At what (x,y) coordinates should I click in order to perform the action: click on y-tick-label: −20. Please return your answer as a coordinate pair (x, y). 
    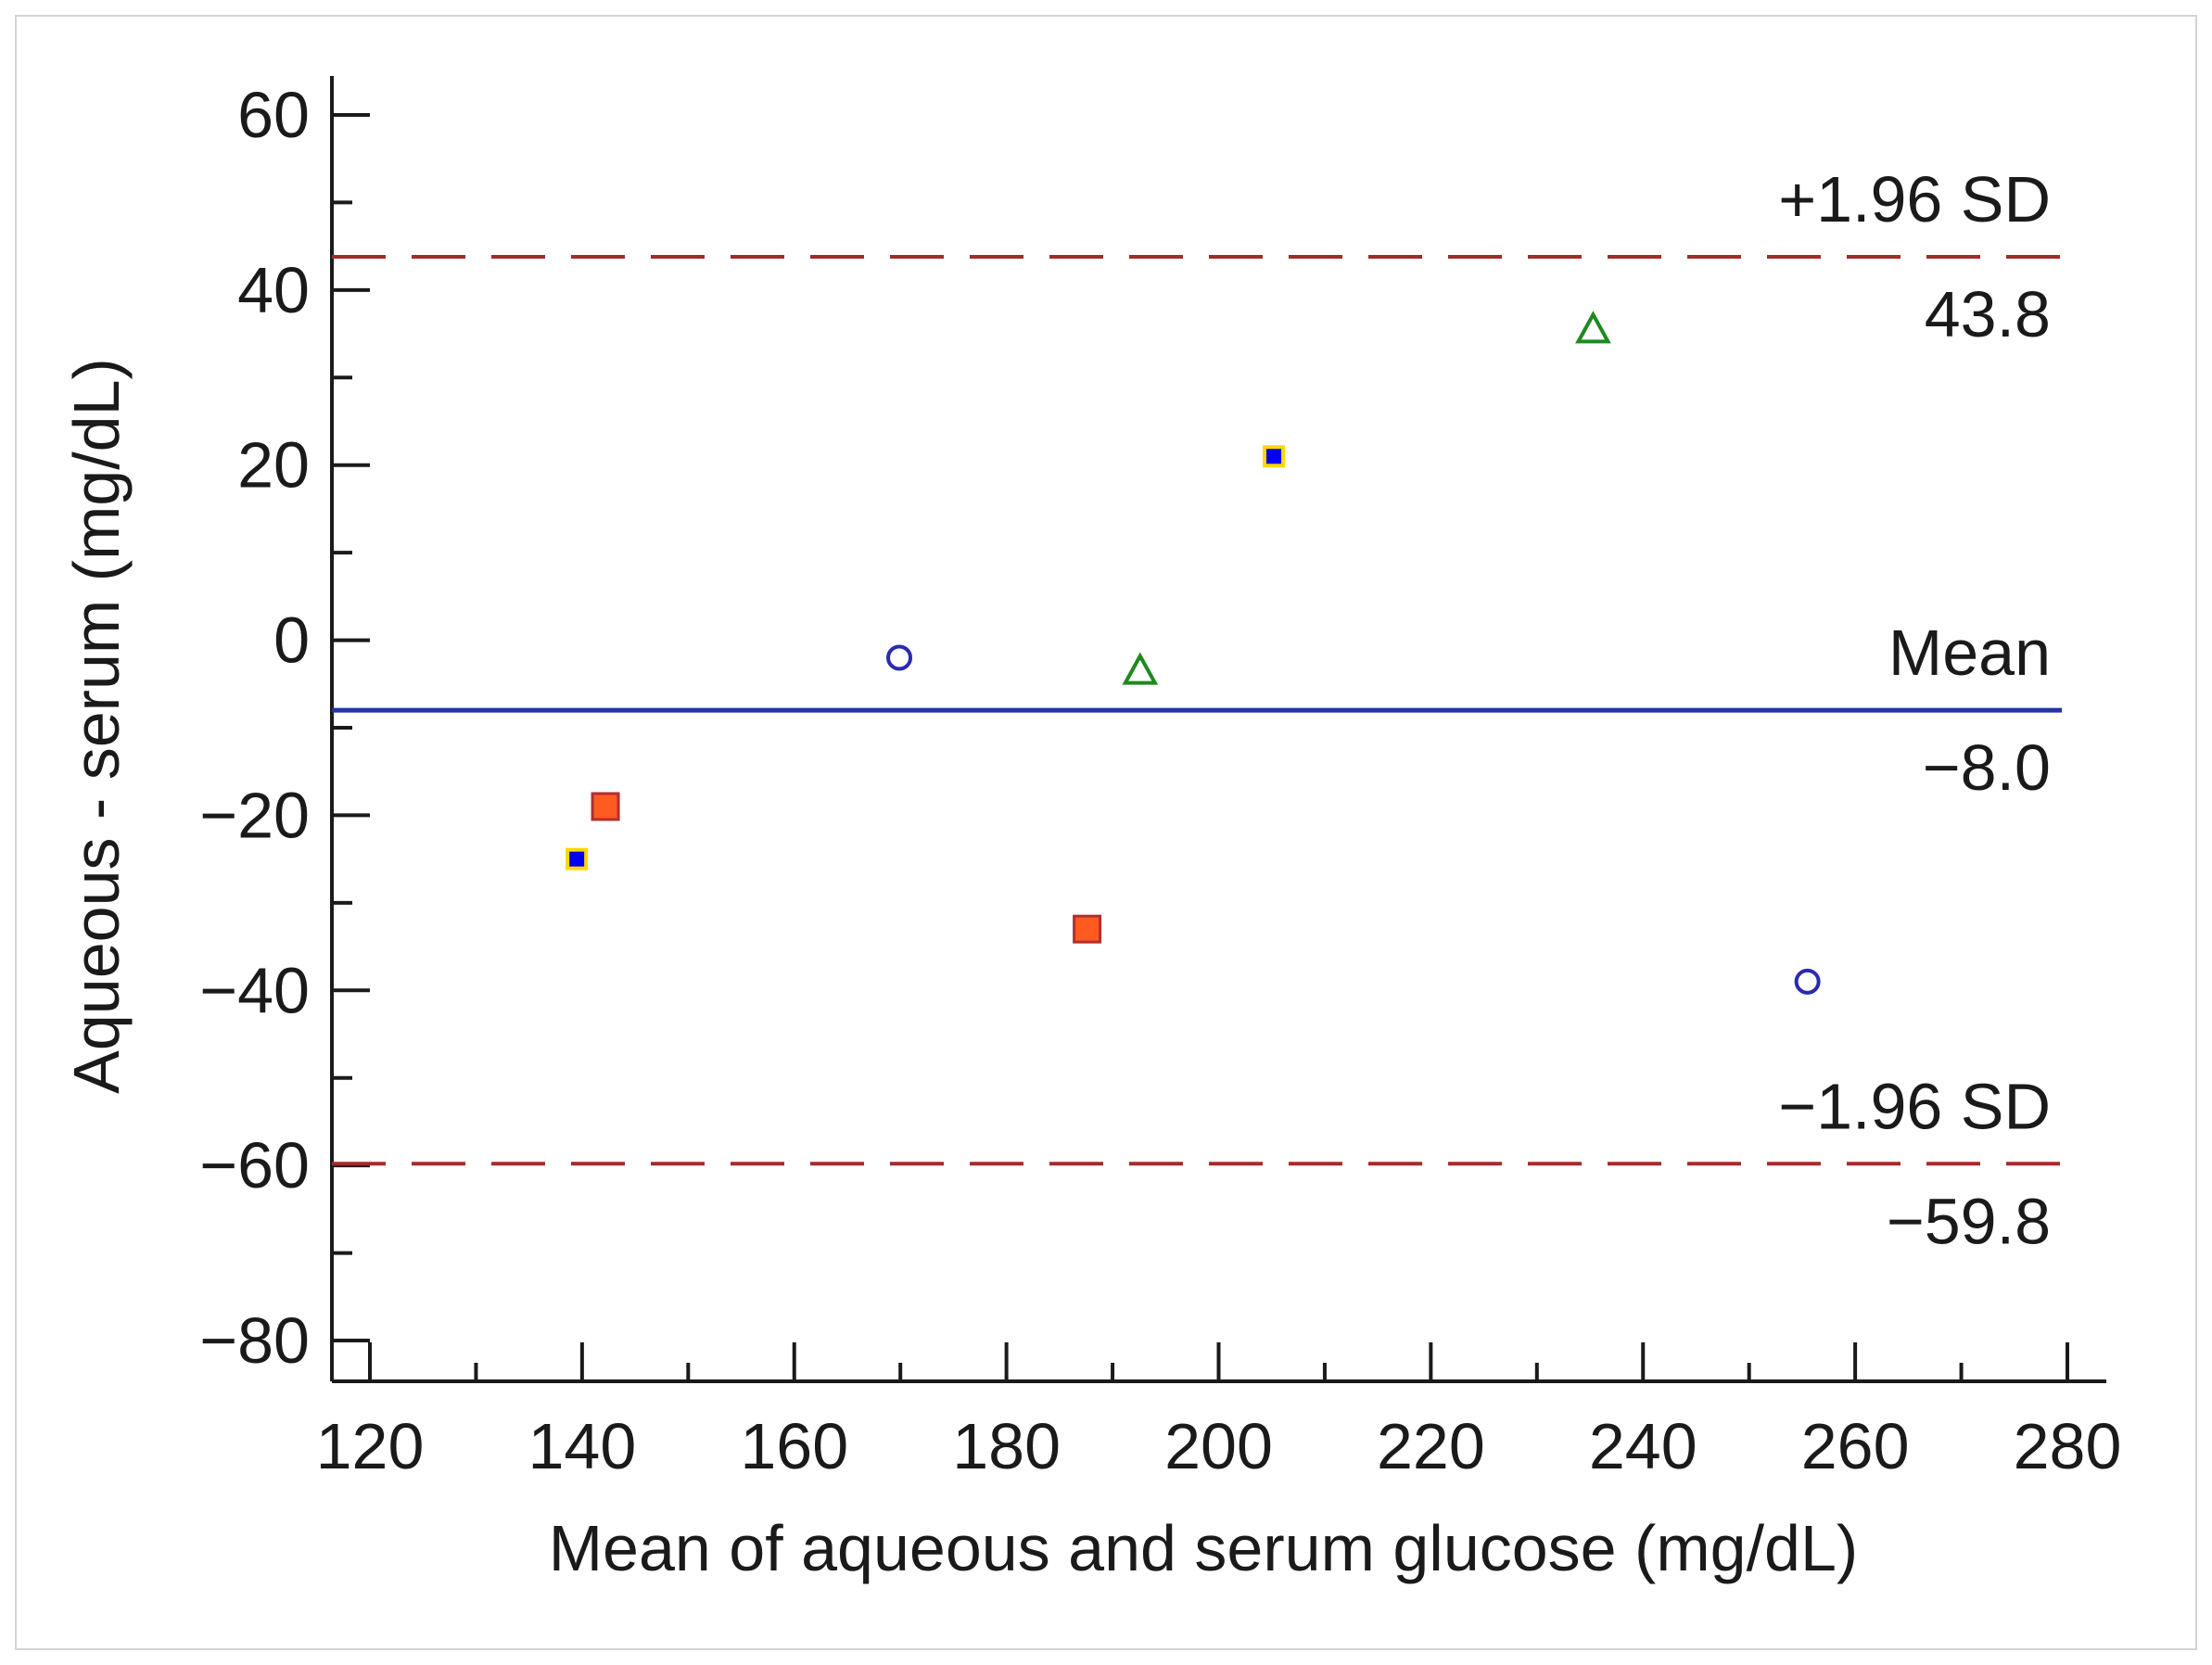
    Looking at the image, I should click on (254, 815).